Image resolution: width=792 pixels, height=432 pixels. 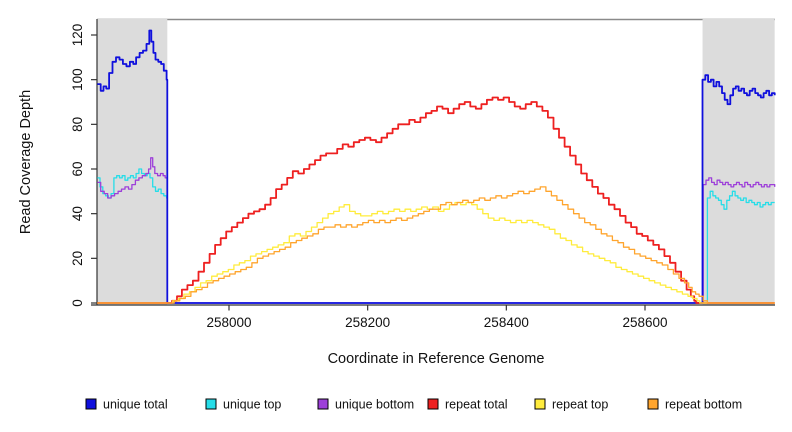 I want to click on y-axis-title: Read Coverage Depth, so click(x=26, y=162).